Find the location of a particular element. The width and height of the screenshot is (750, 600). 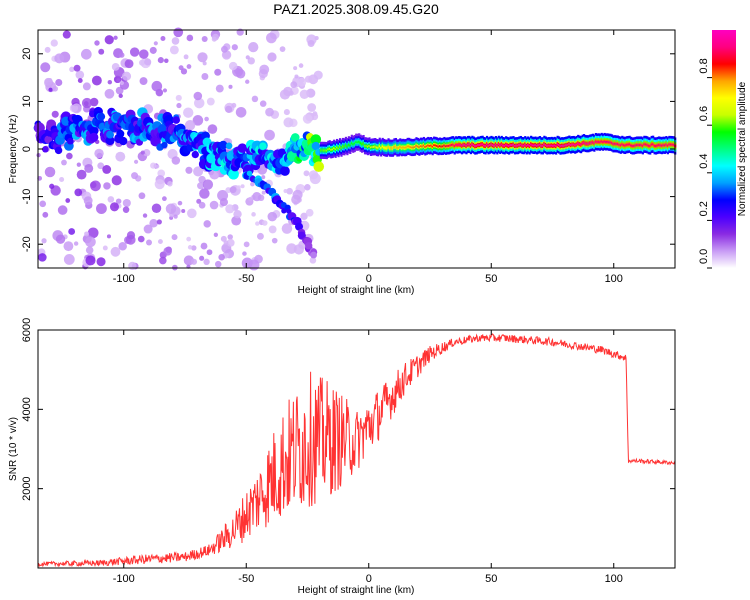

spectrogram-y-tick-label: -20 is located at coordinates (27, 244).